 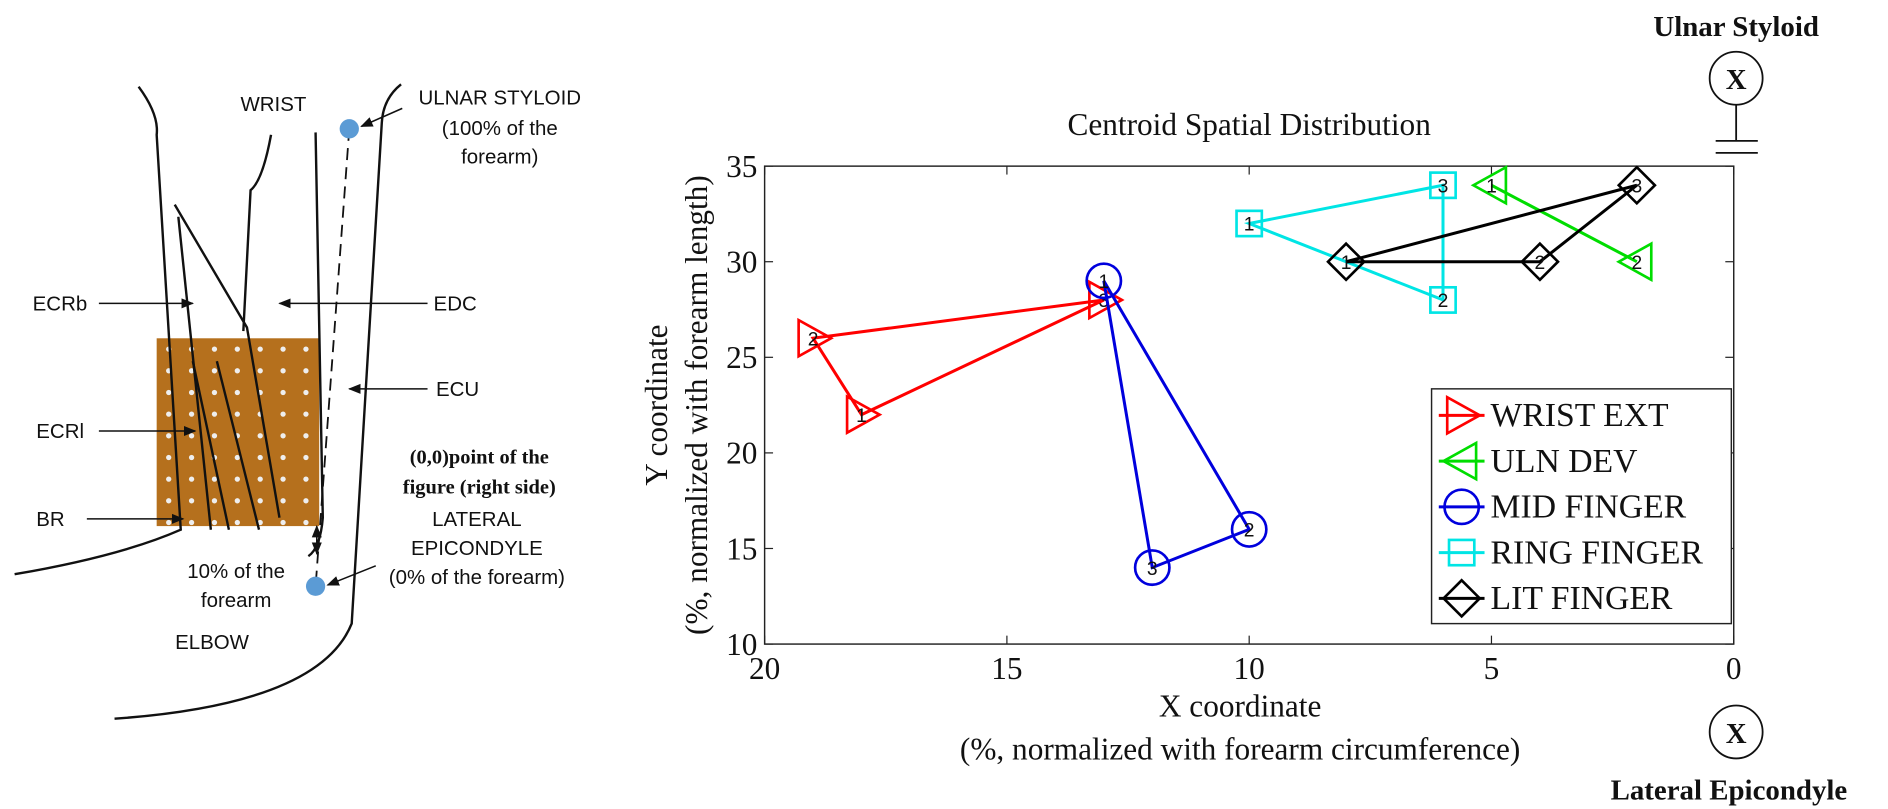 I want to click on legend-label: WRIST EXT, so click(x=1580, y=415).